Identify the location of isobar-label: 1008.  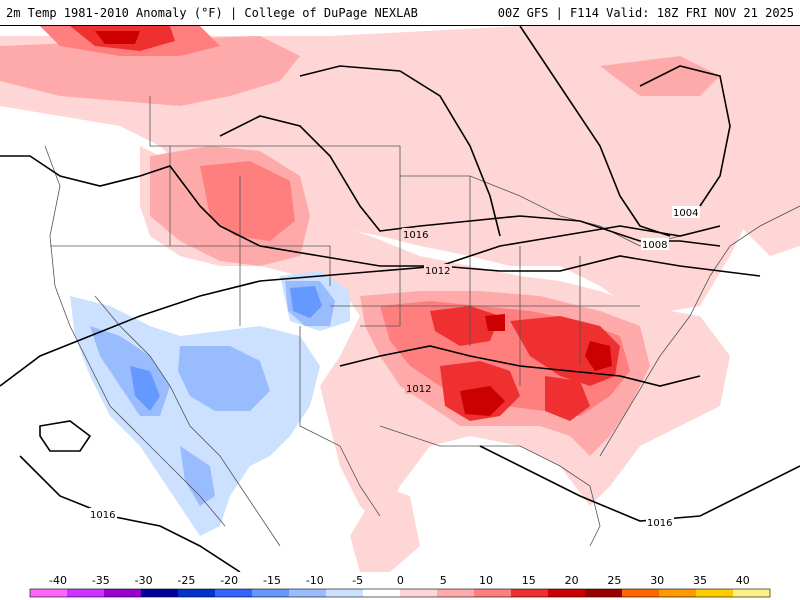
(654, 245).